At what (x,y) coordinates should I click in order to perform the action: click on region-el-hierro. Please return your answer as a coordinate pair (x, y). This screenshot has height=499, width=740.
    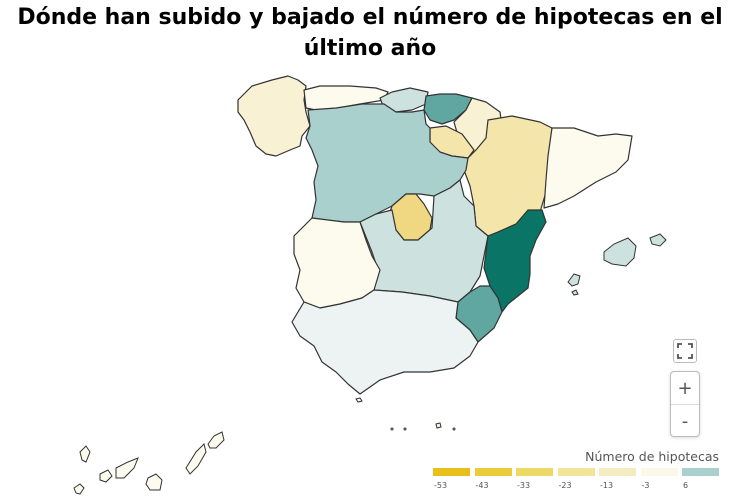
    Looking at the image, I should click on (79, 489).